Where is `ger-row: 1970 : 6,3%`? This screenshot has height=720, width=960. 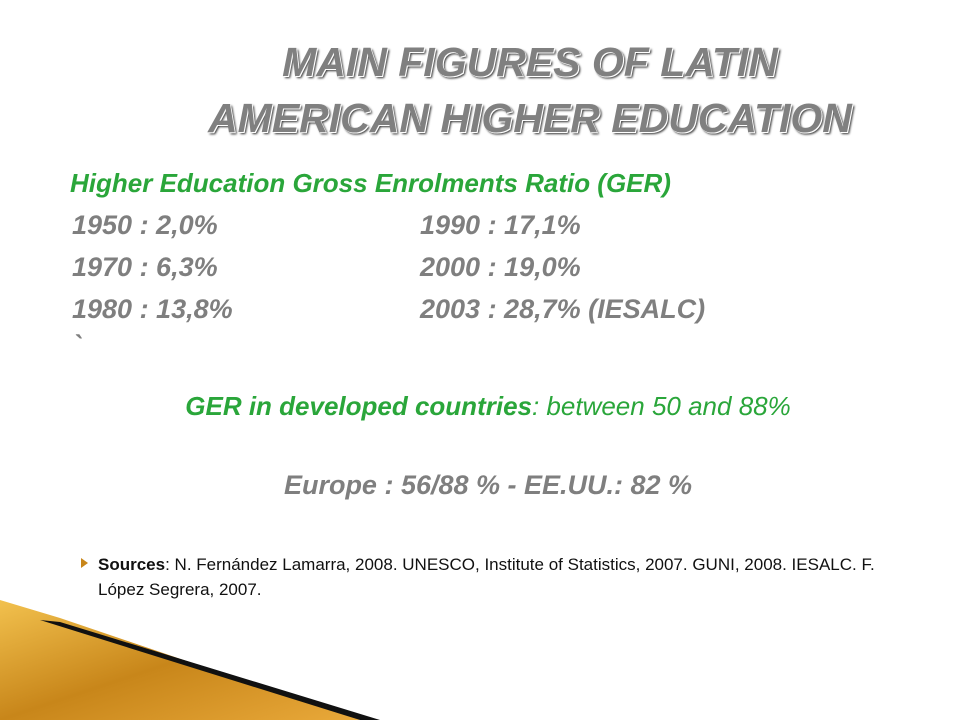
ger-row: 1970 : 6,3% is located at coordinates (145, 267).